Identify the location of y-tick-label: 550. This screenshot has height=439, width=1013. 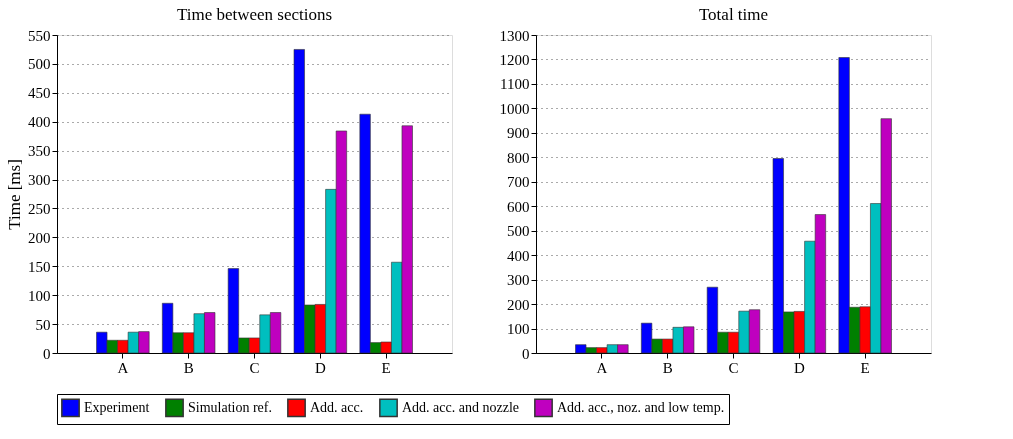
(39, 35).